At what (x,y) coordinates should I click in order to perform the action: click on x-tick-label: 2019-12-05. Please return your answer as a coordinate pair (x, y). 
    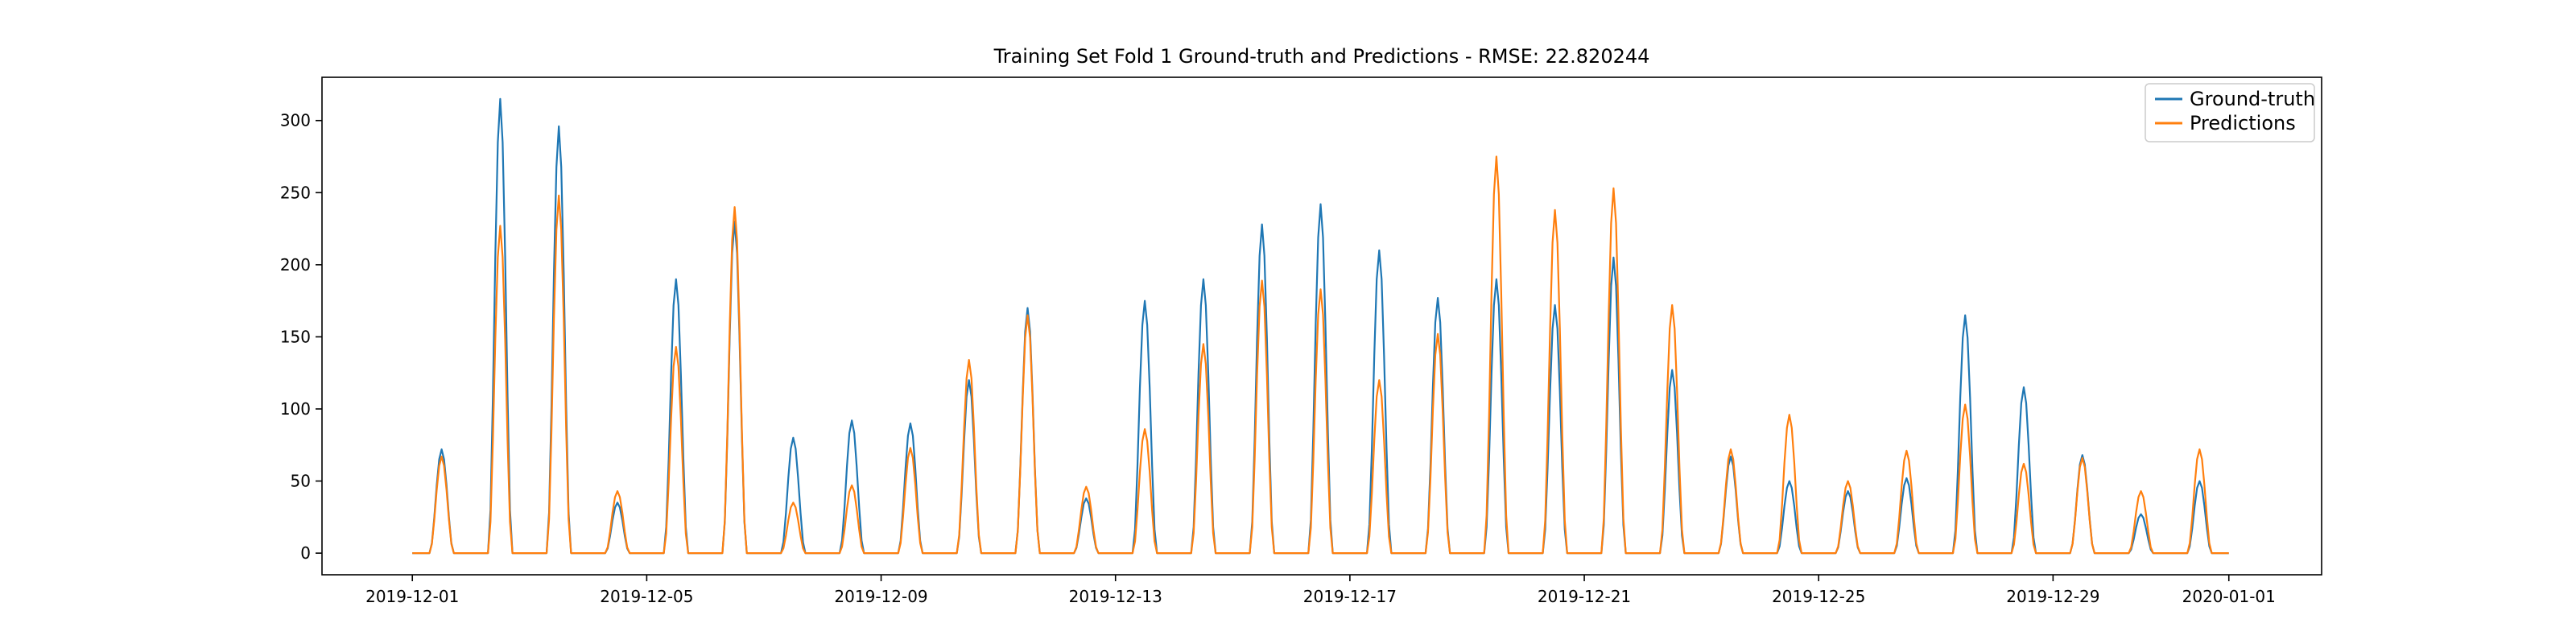
    Looking at the image, I should click on (646, 596).